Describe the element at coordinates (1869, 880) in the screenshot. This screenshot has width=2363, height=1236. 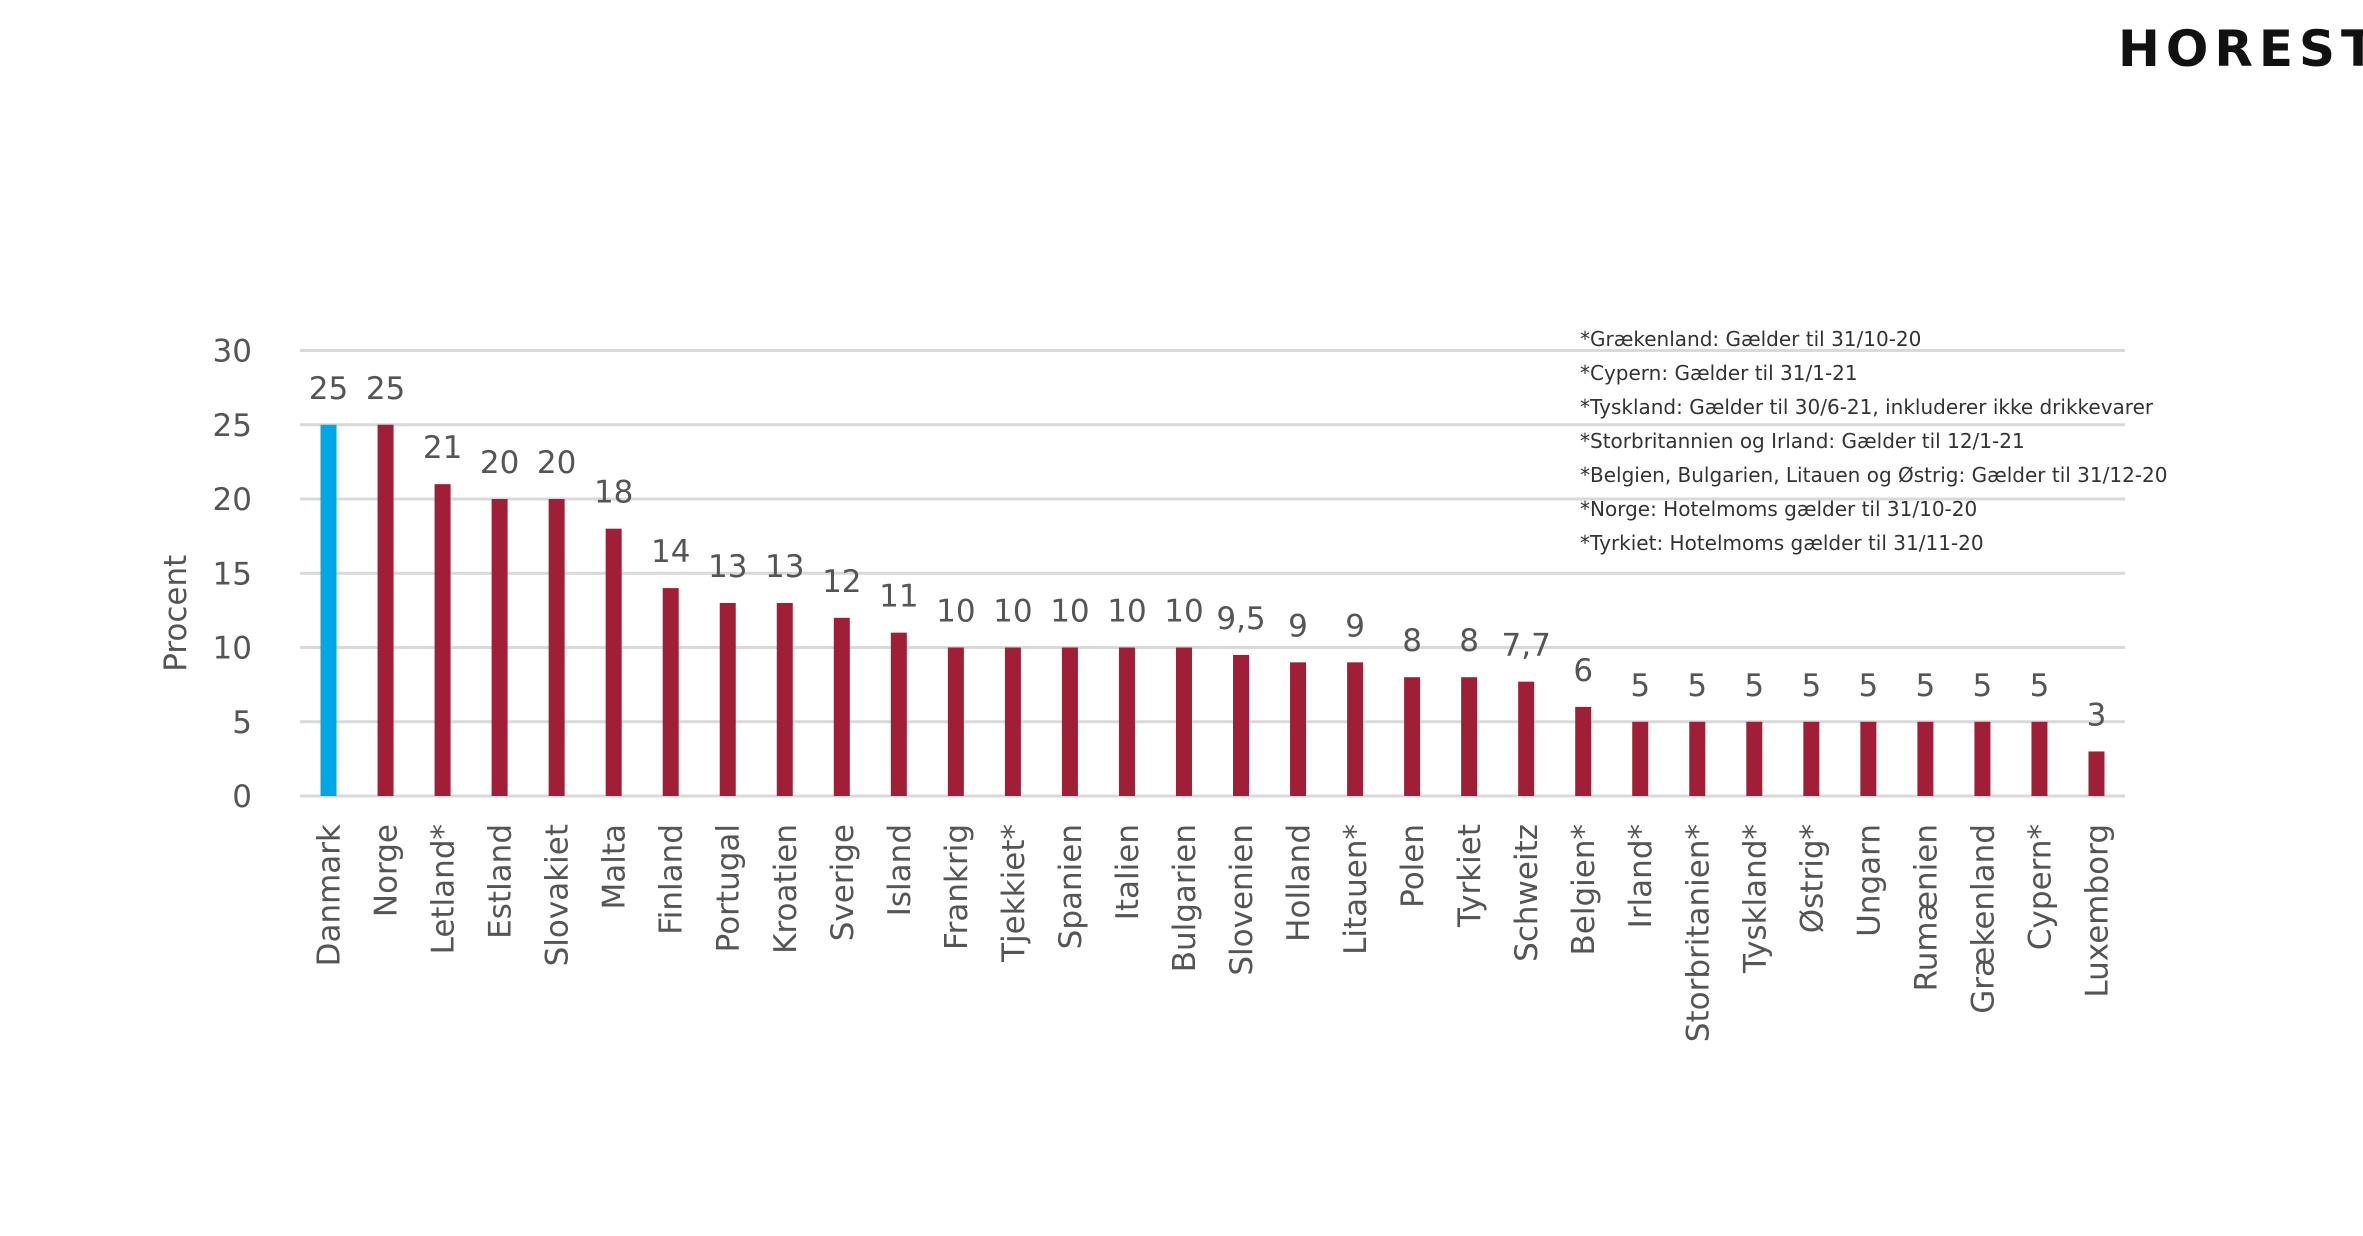
I see `category-label: Ungarn` at that location.